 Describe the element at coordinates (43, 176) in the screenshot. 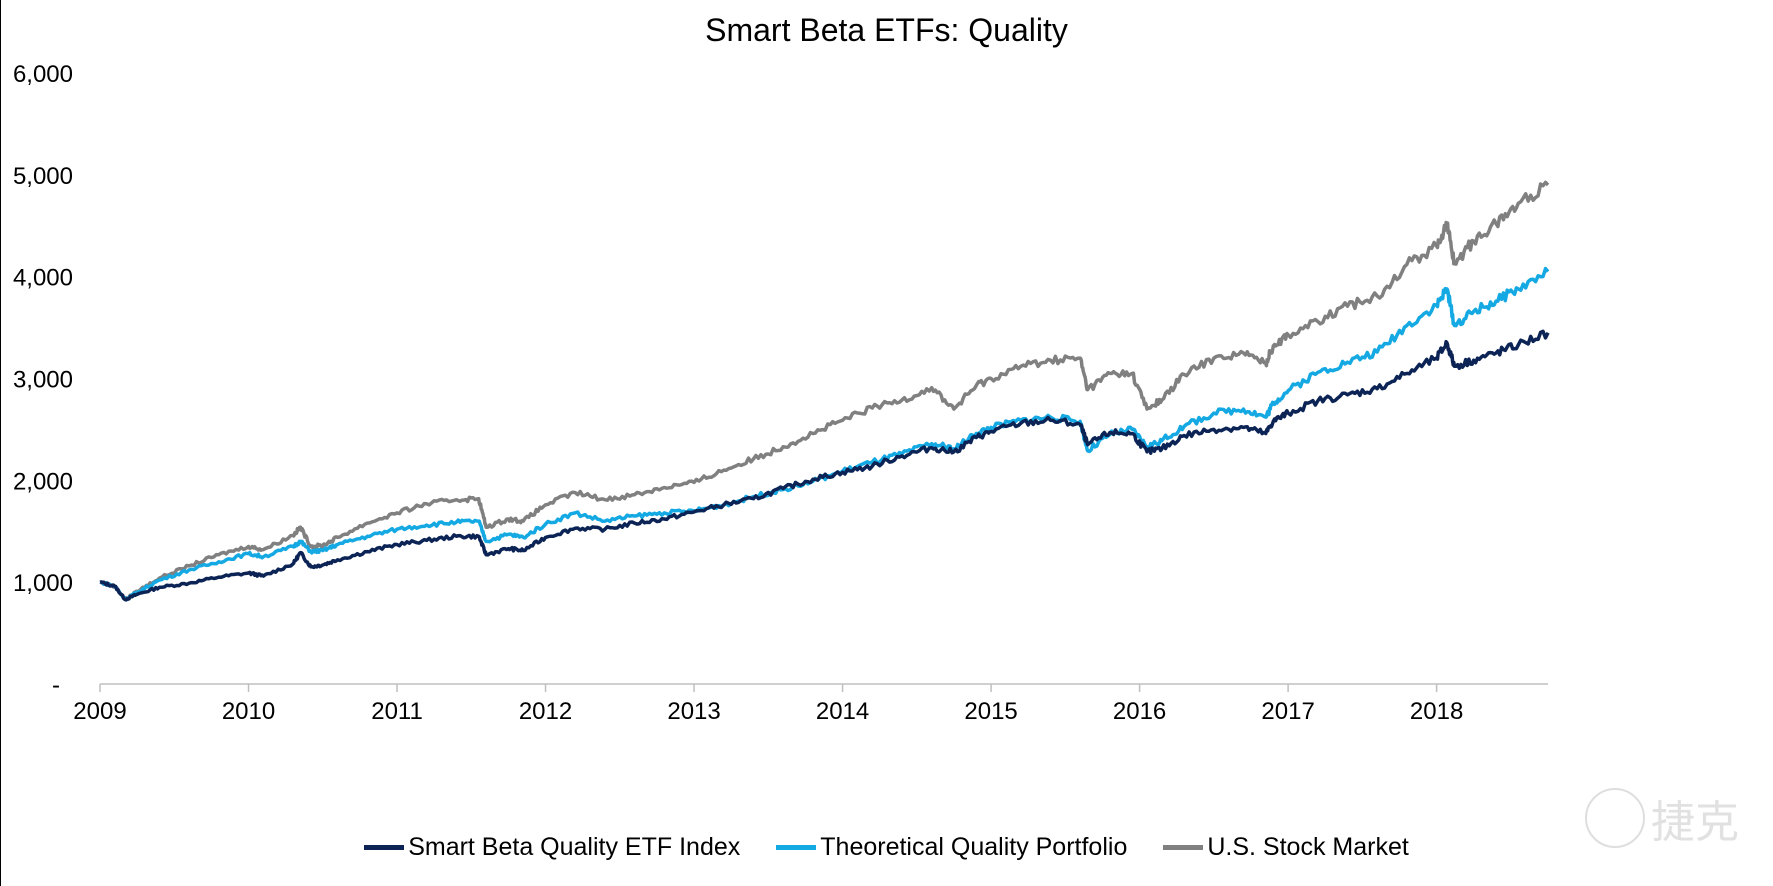

I see `y-tick-label: 5,000` at that location.